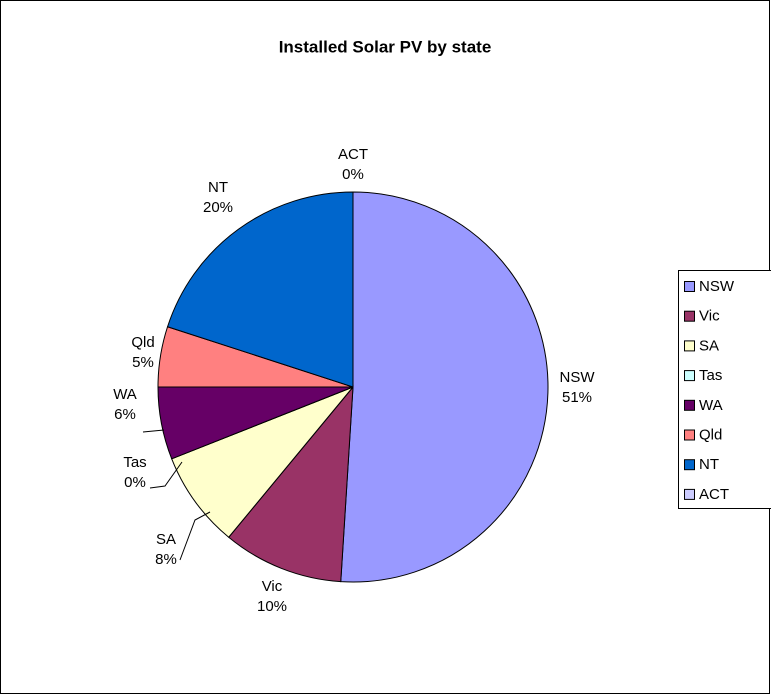 The image size is (771, 700). What do you see at coordinates (714, 494) in the screenshot?
I see `legend-label: ACT` at bounding box center [714, 494].